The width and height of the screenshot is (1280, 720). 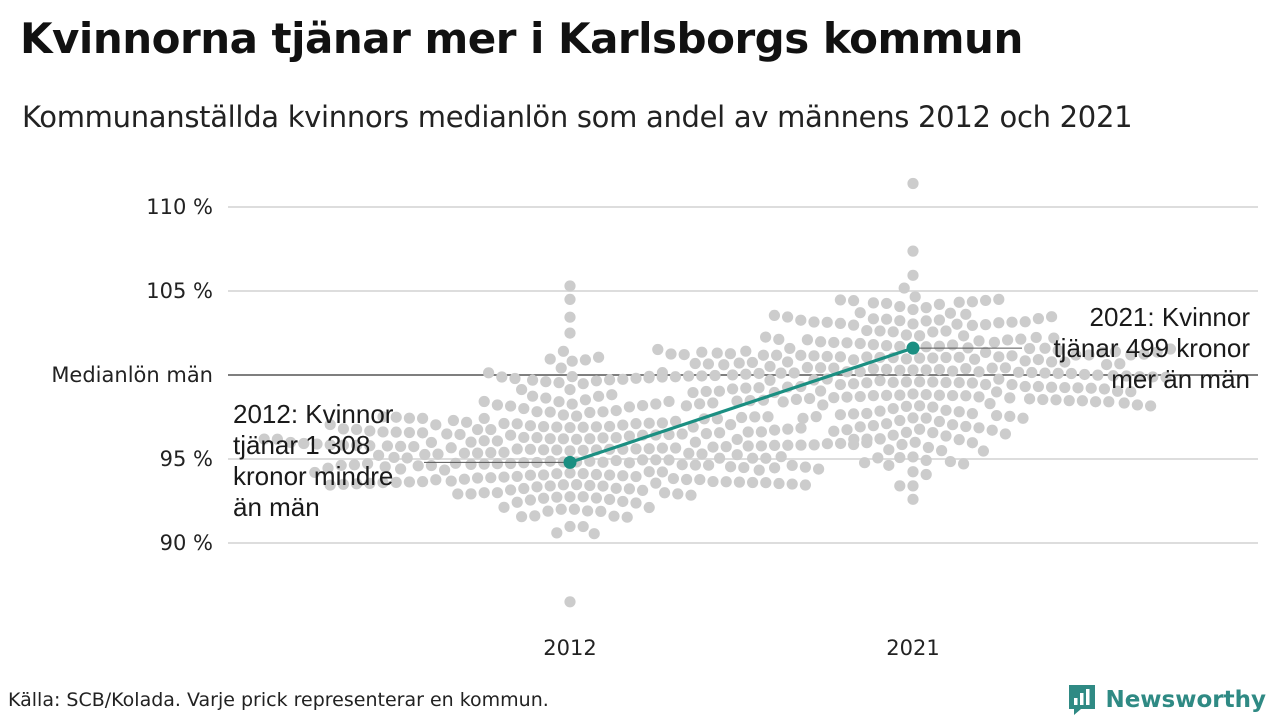 I want to click on newsworthy-logo: Newsworthy, so click(x=1166, y=700).